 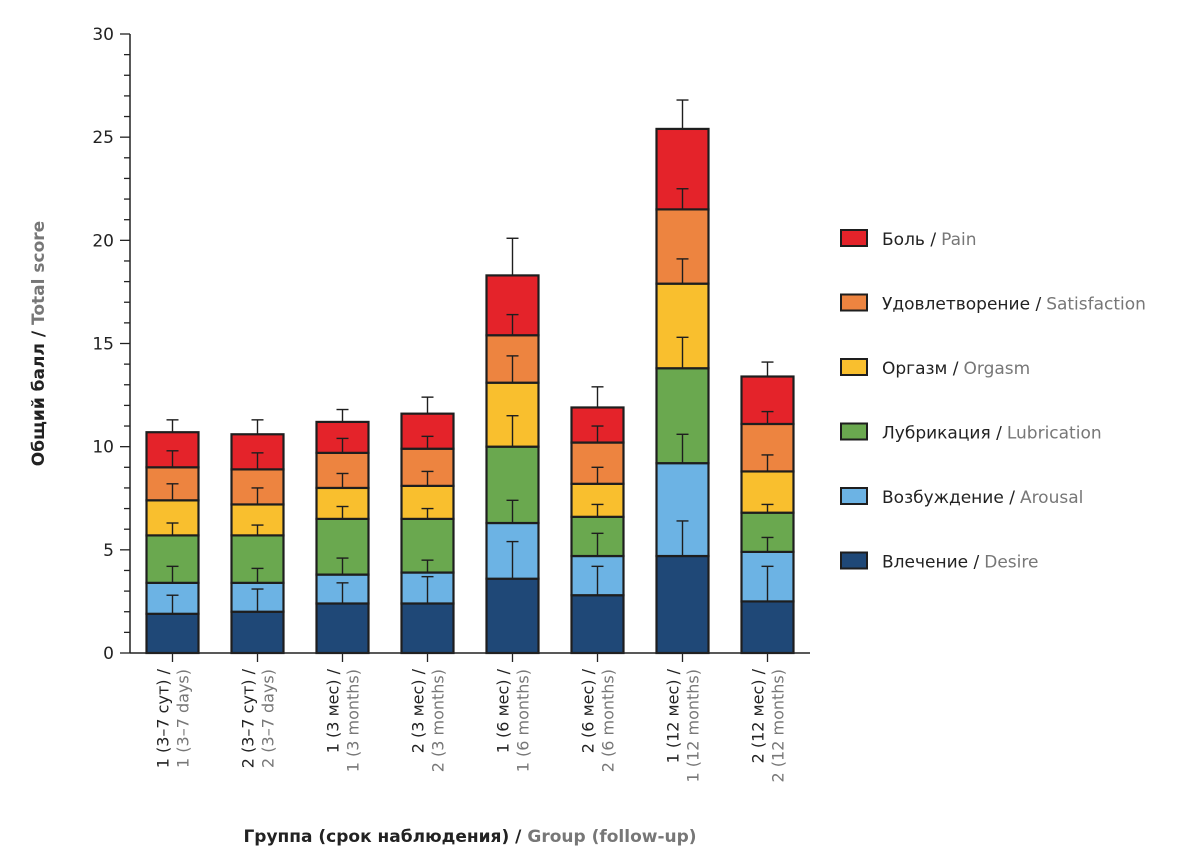 What do you see at coordinates (588, 710) in the screenshot?
I see `x-category-label-ru: 2 (6 мес) /` at bounding box center [588, 710].